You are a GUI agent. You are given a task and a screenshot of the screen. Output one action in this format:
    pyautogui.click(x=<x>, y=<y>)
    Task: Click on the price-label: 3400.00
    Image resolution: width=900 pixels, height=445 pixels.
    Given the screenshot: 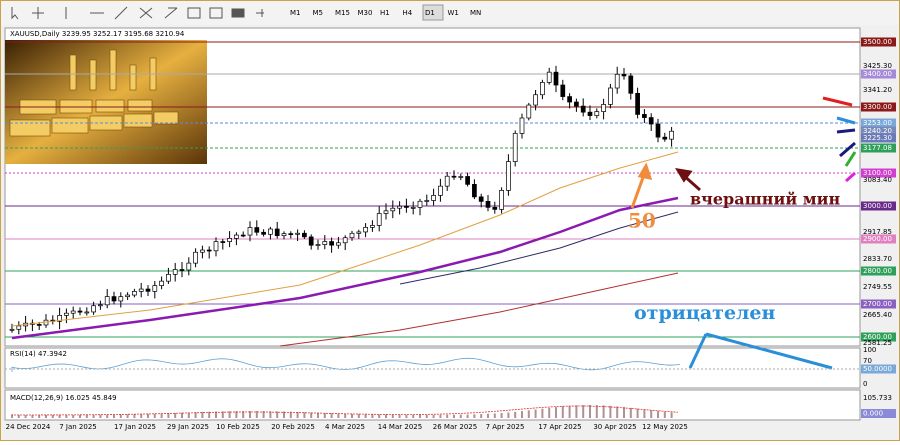 What is the action you would take?
    pyautogui.click(x=877, y=74)
    